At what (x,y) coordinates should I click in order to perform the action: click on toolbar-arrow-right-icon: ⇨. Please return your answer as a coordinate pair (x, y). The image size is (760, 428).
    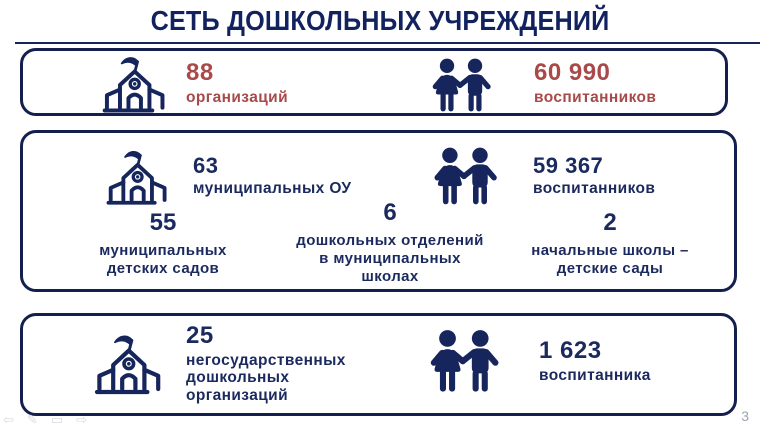
    Looking at the image, I should click on (82, 419).